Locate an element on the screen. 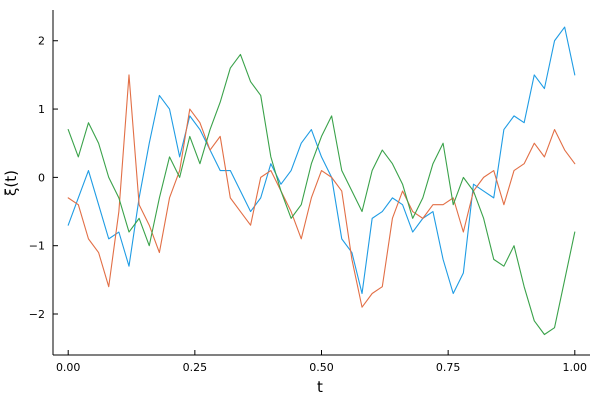  x-tick-label: 0.00 is located at coordinates (68, 367).